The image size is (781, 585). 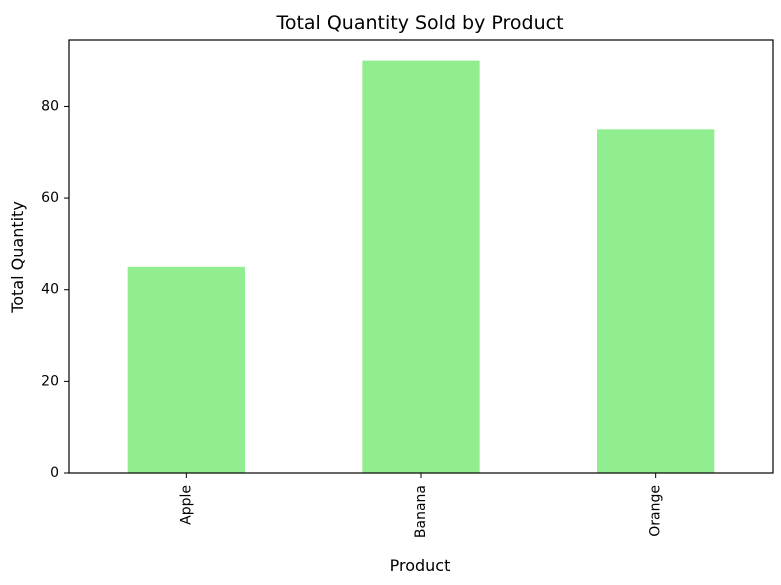 What do you see at coordinates (656, 301) in the screenshot?
I see `bar-orange` at bounding box center [656, 301].